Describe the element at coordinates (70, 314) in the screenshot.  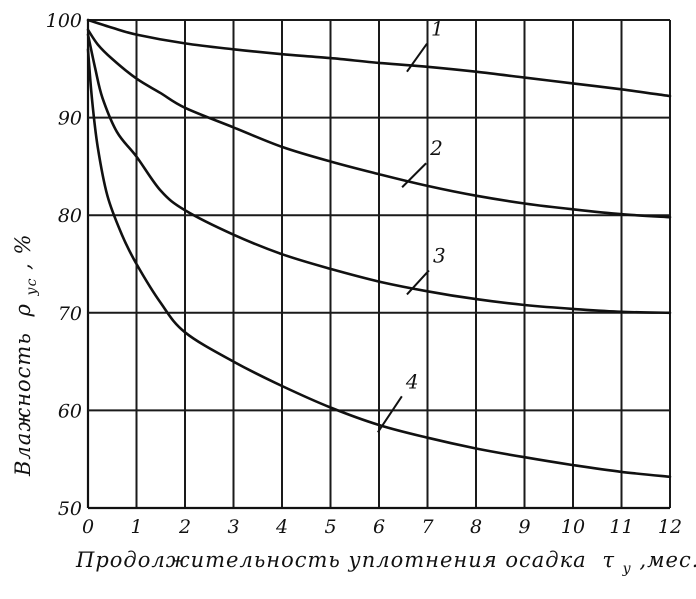
I see `y-tick-label-70: 70` at that location.